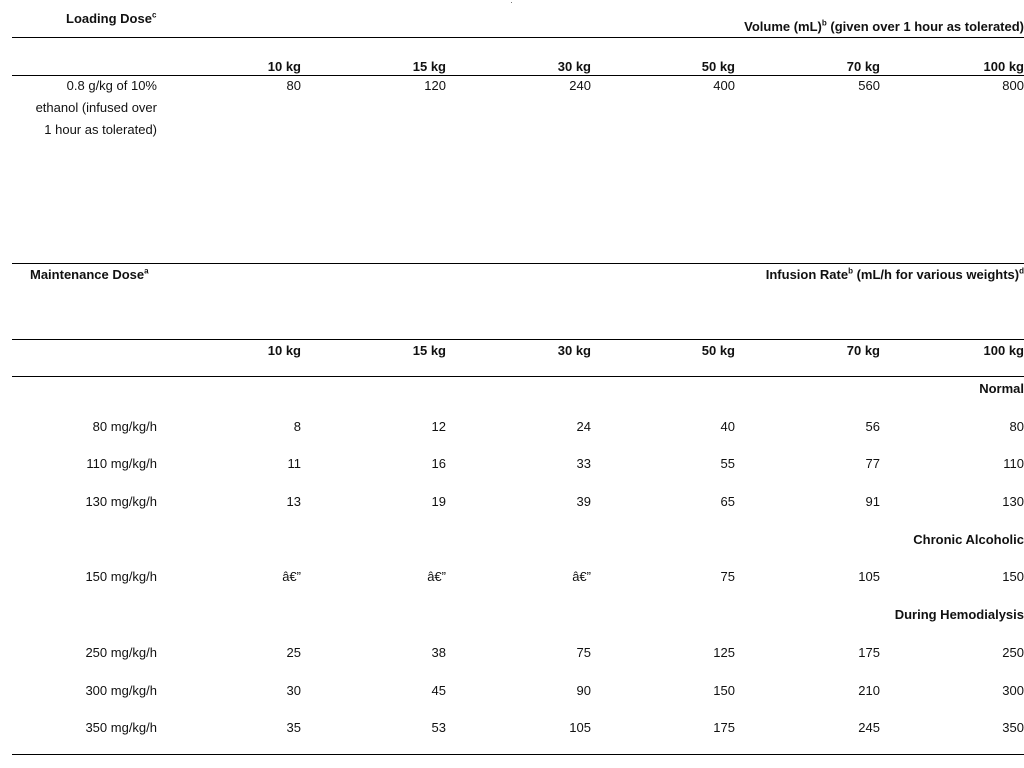  I want to click on row-label: 350 mg/kg/h, so click(121, 727).